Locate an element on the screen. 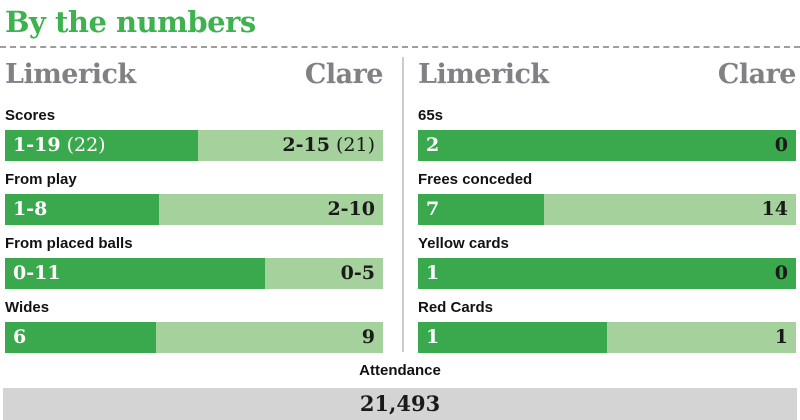  stat-block-yellow-cards: Yellow cards 1 0 is located at coordinates (607, 262).